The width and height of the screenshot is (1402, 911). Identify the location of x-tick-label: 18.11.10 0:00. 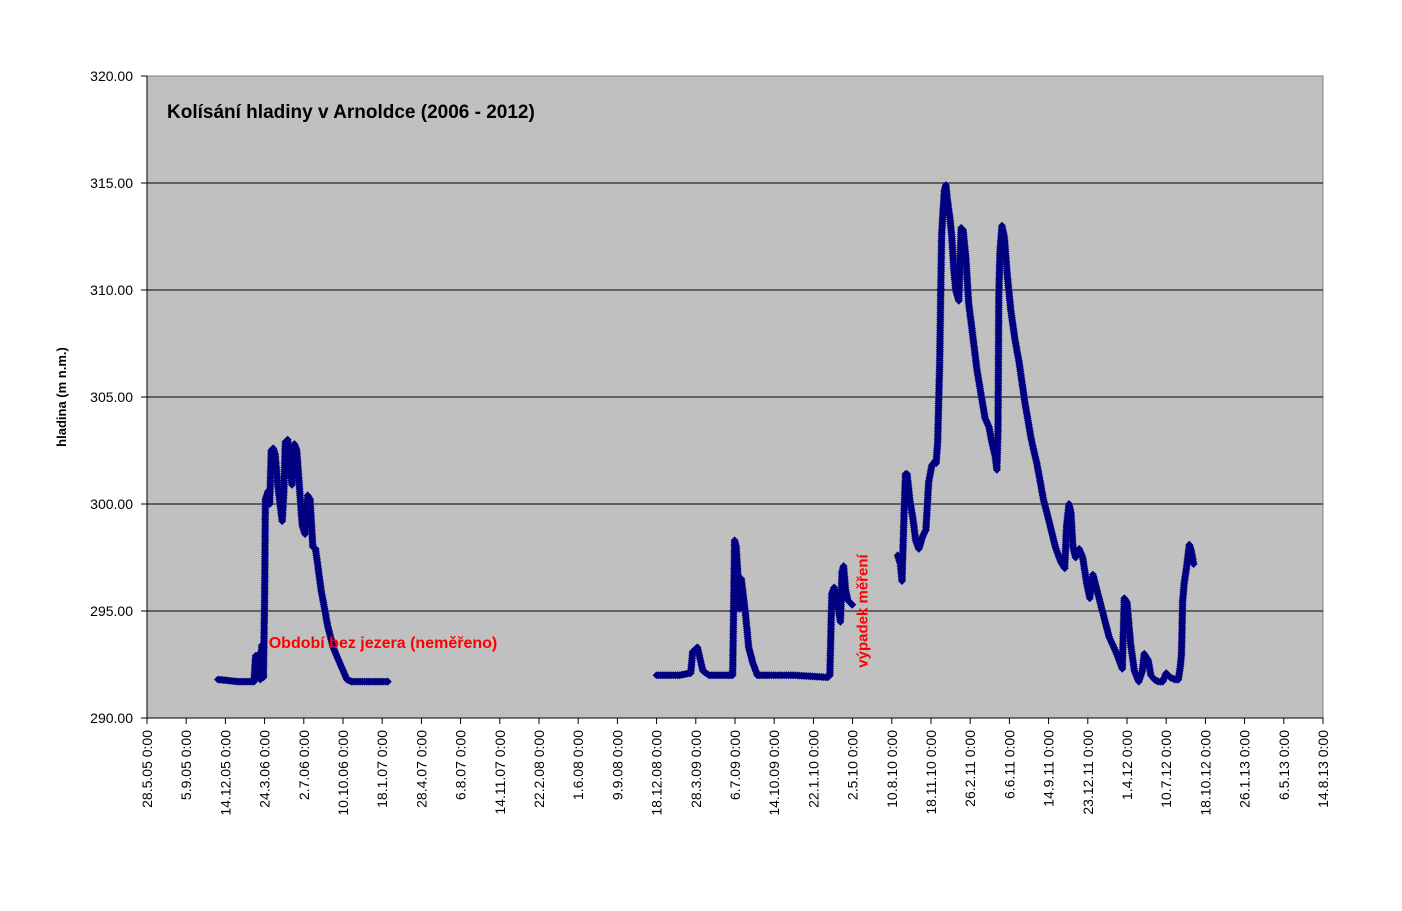
(931, 772).